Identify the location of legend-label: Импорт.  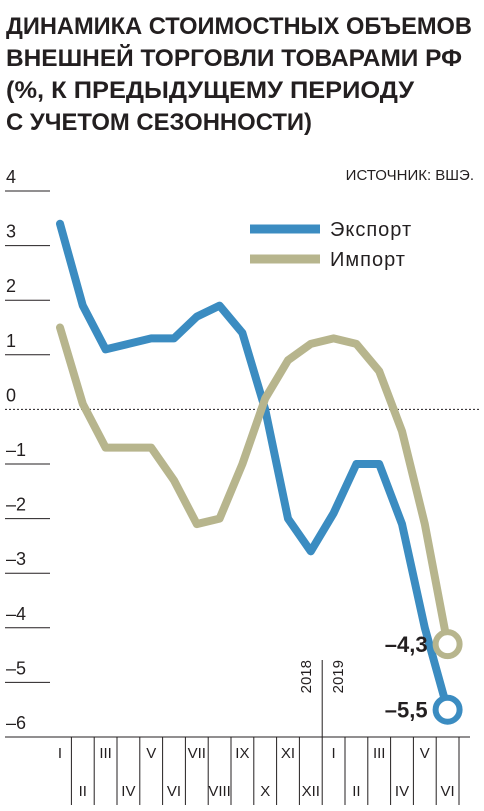
(368, 260).